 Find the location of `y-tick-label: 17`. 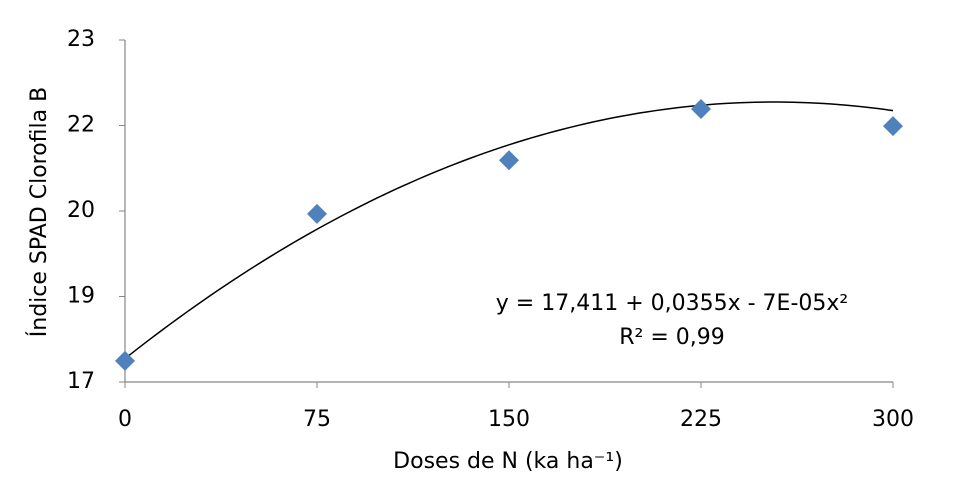

y-tick-label: 17 is located at coordinates (81, 381).